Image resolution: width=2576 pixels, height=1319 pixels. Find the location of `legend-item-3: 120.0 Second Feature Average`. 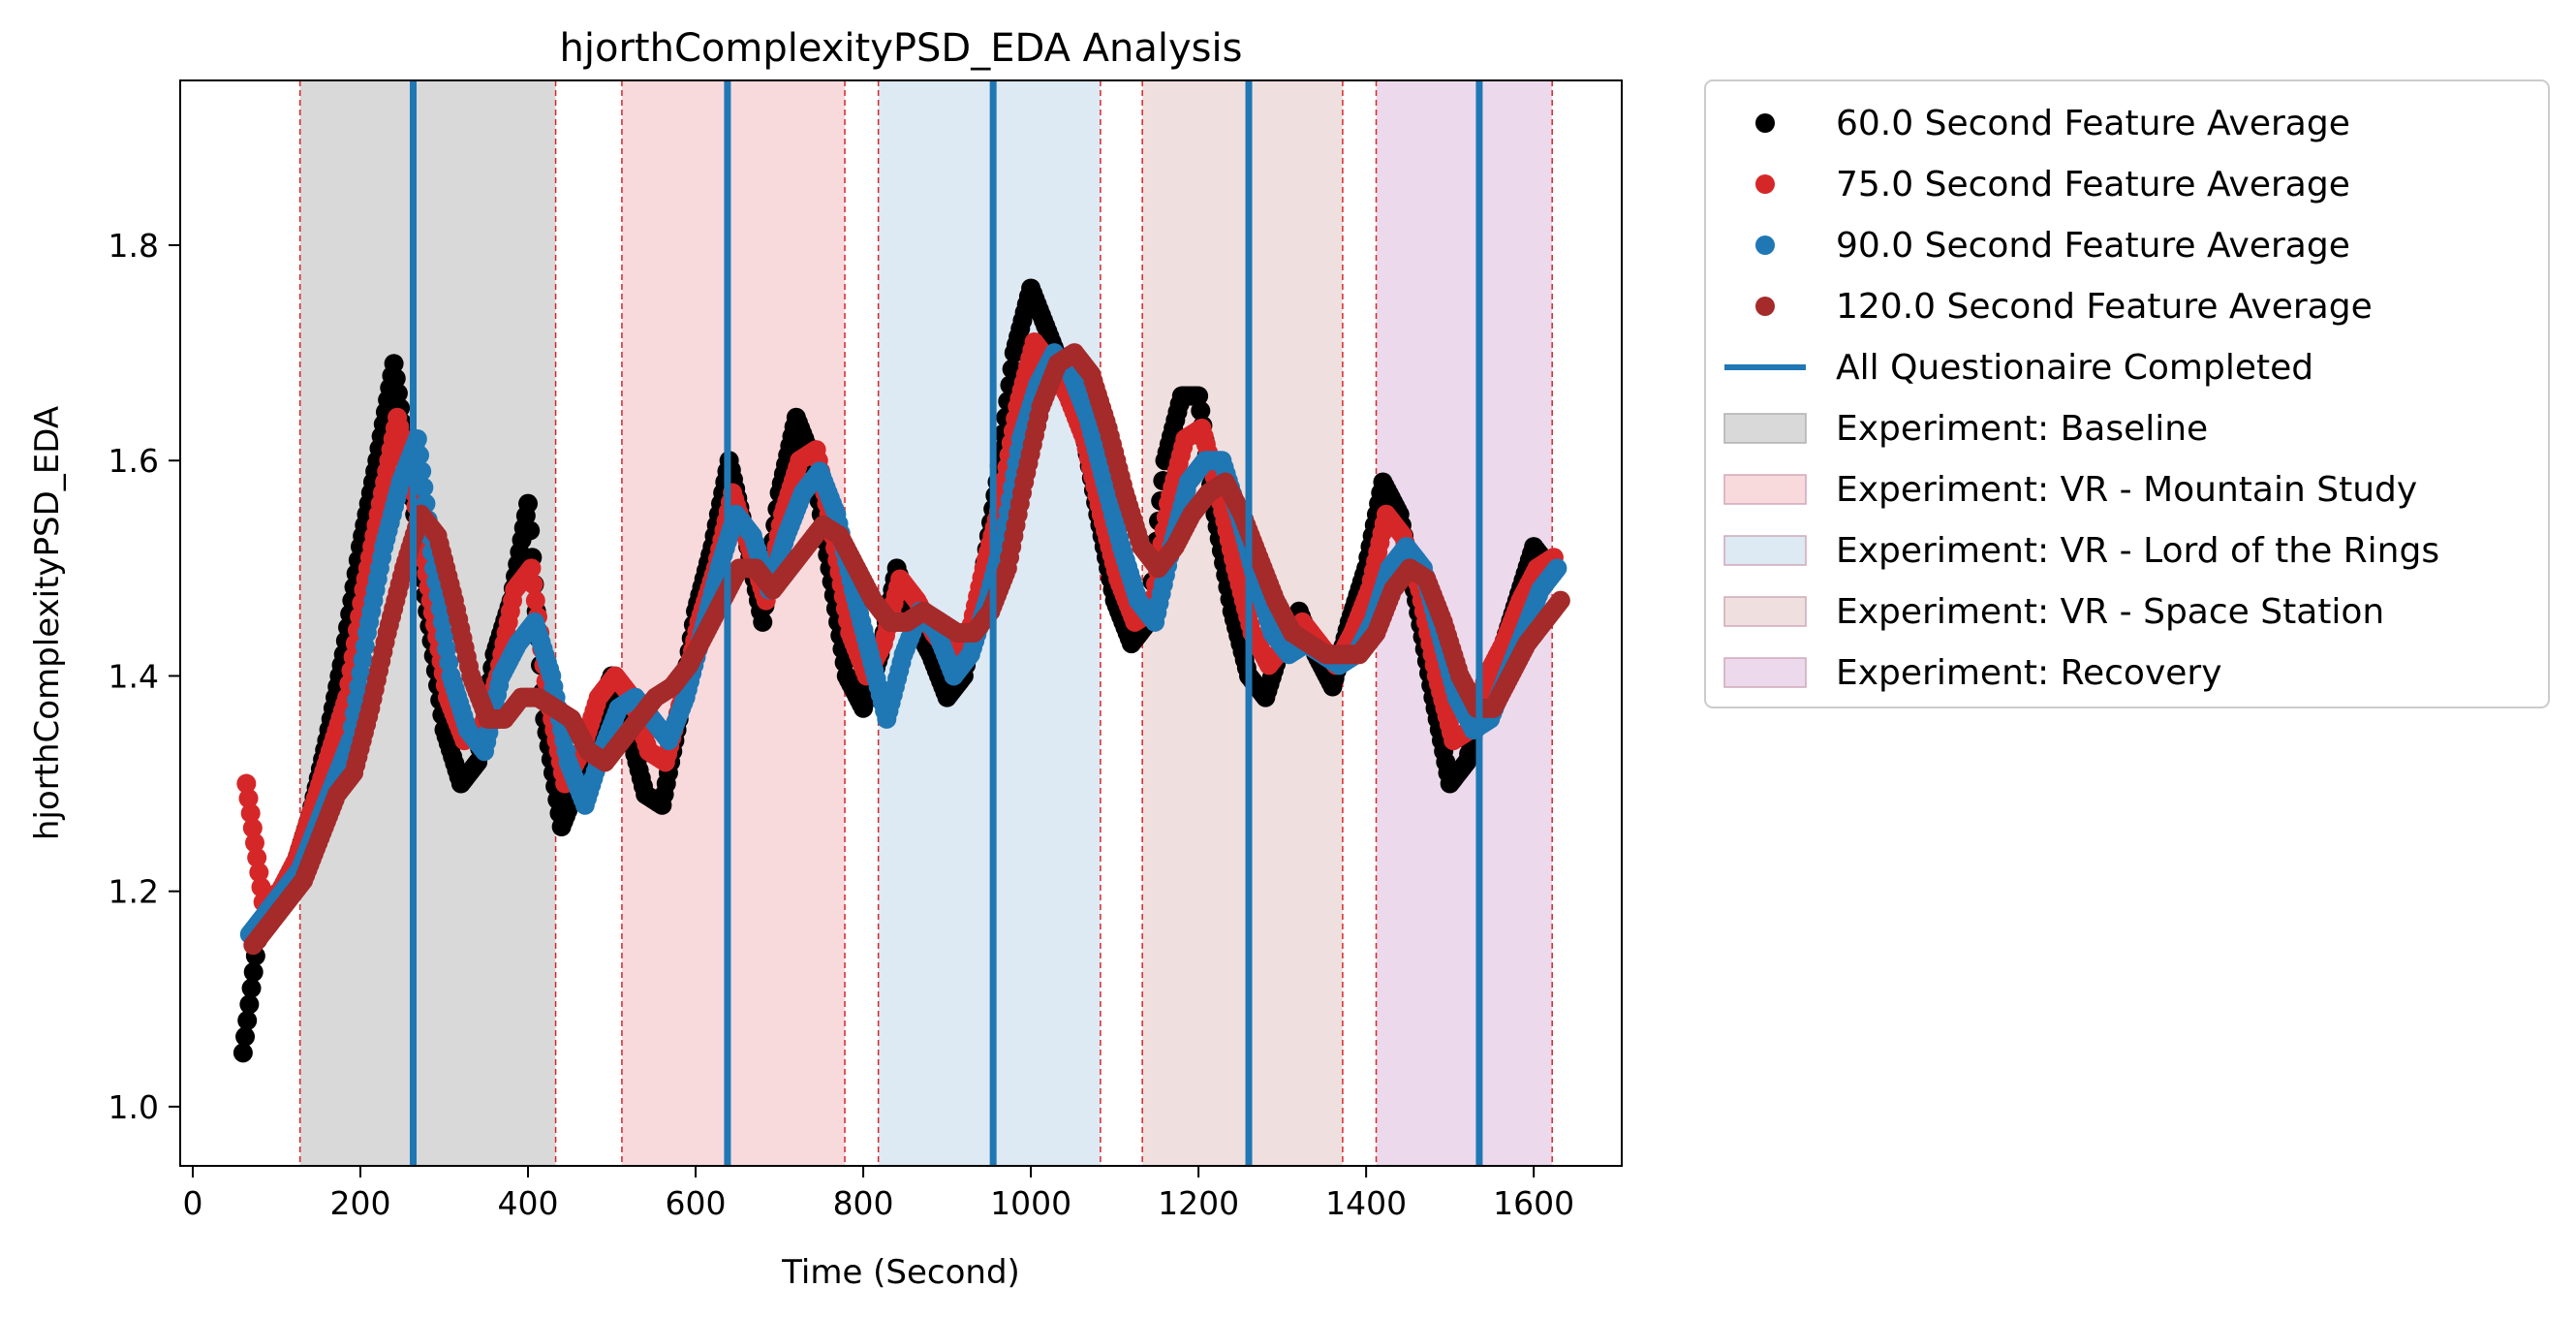

legend-item-3: 120.0 Second Feature Average is located at coordinates (2064, 307).